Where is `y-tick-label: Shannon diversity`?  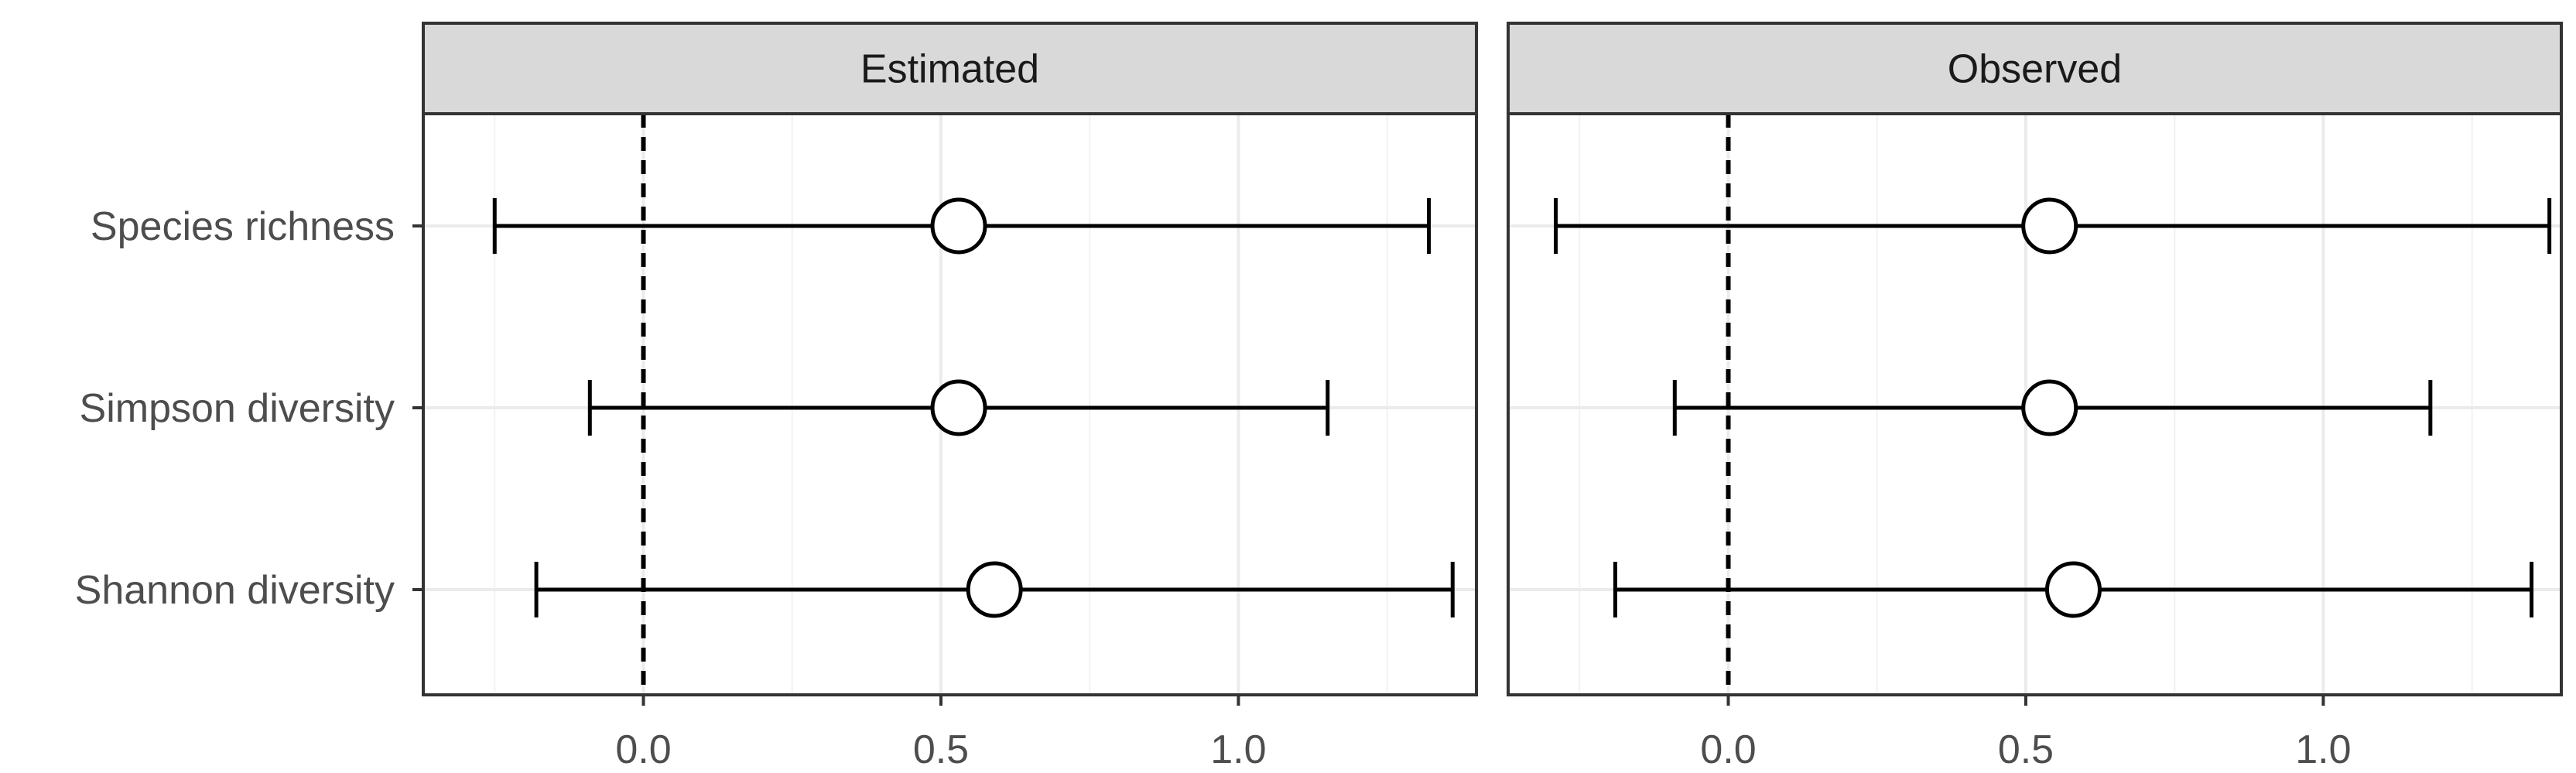
y-tick-label: Shannon diversity is located at coordinates (235, 590).